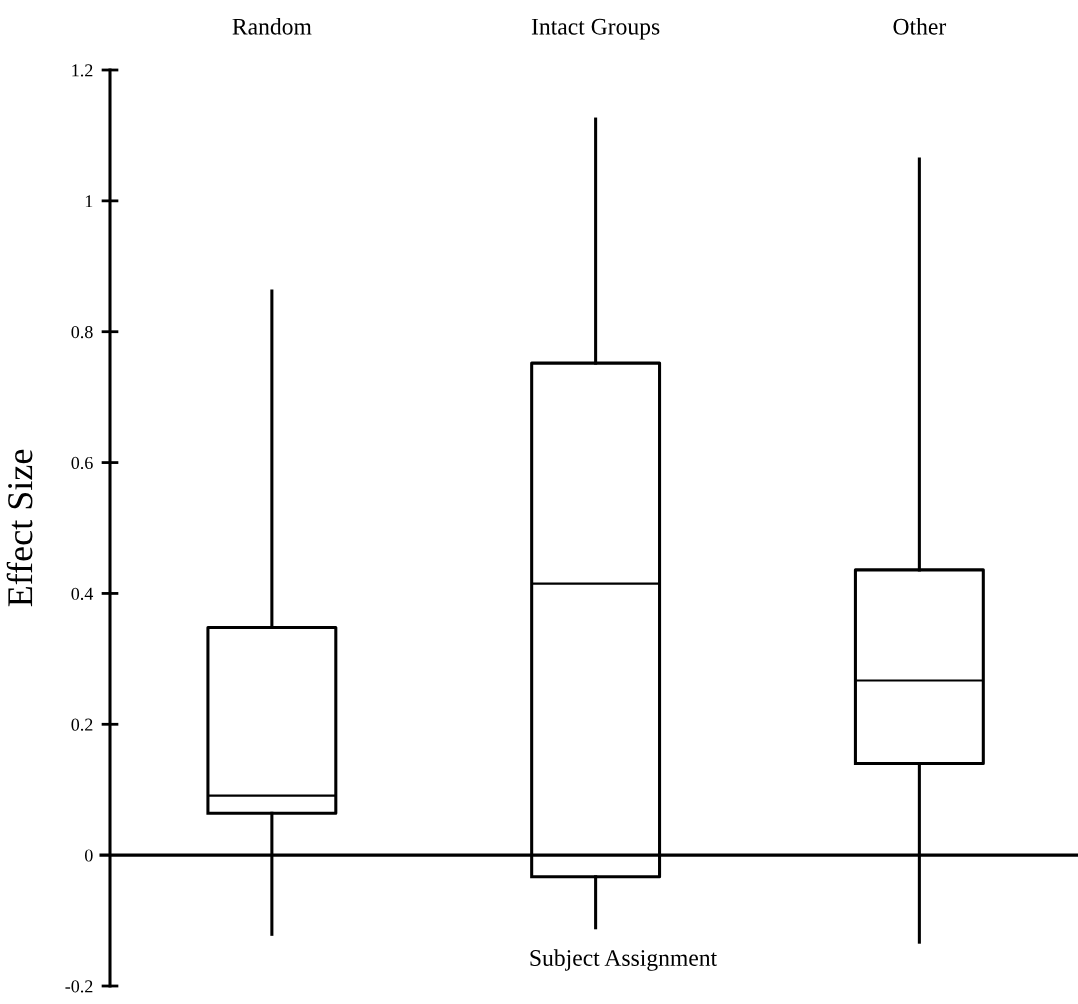 Image resolution: width=1078 pixels, height=1004 pixels. What do you see at coordinates (82, 70) in the screenshot?
I see `y-tick-label: 1.2` at bounding box center [82, 70].